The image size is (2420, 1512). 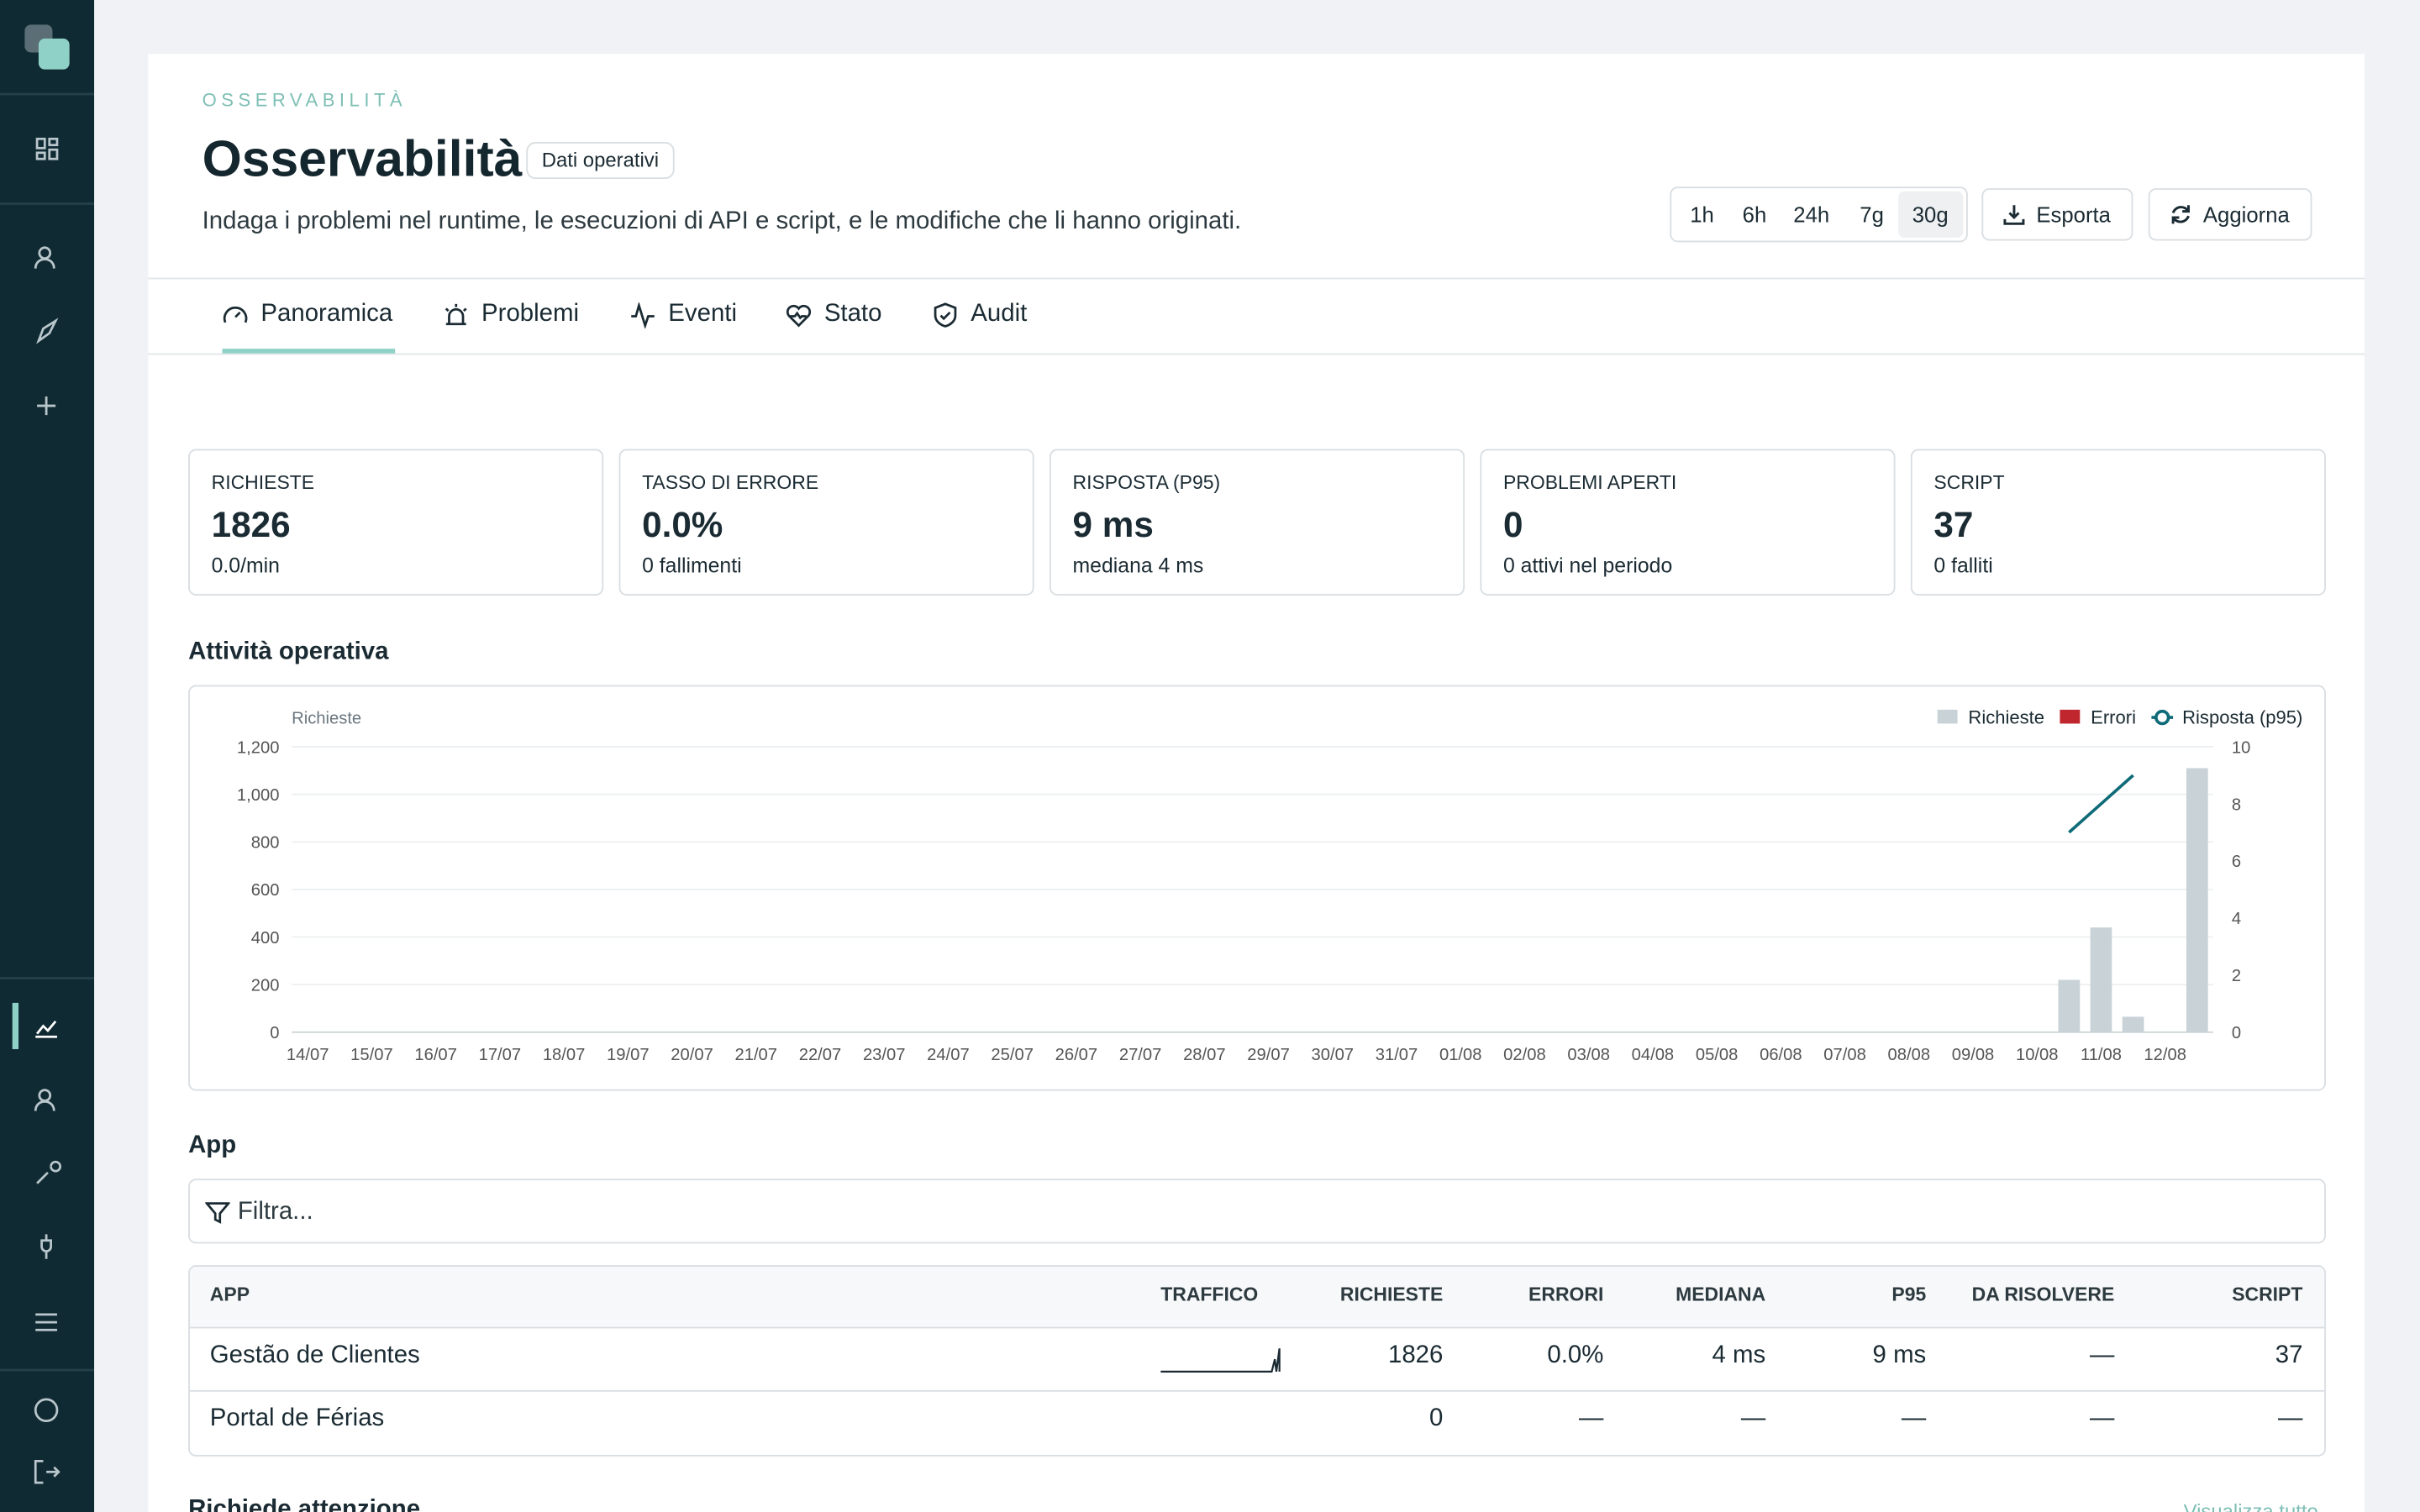 What do you see at coordinates (2236, 804) in the screenshot?
I see `y2-tick-label: 8` at bounding box center [2236, 804].